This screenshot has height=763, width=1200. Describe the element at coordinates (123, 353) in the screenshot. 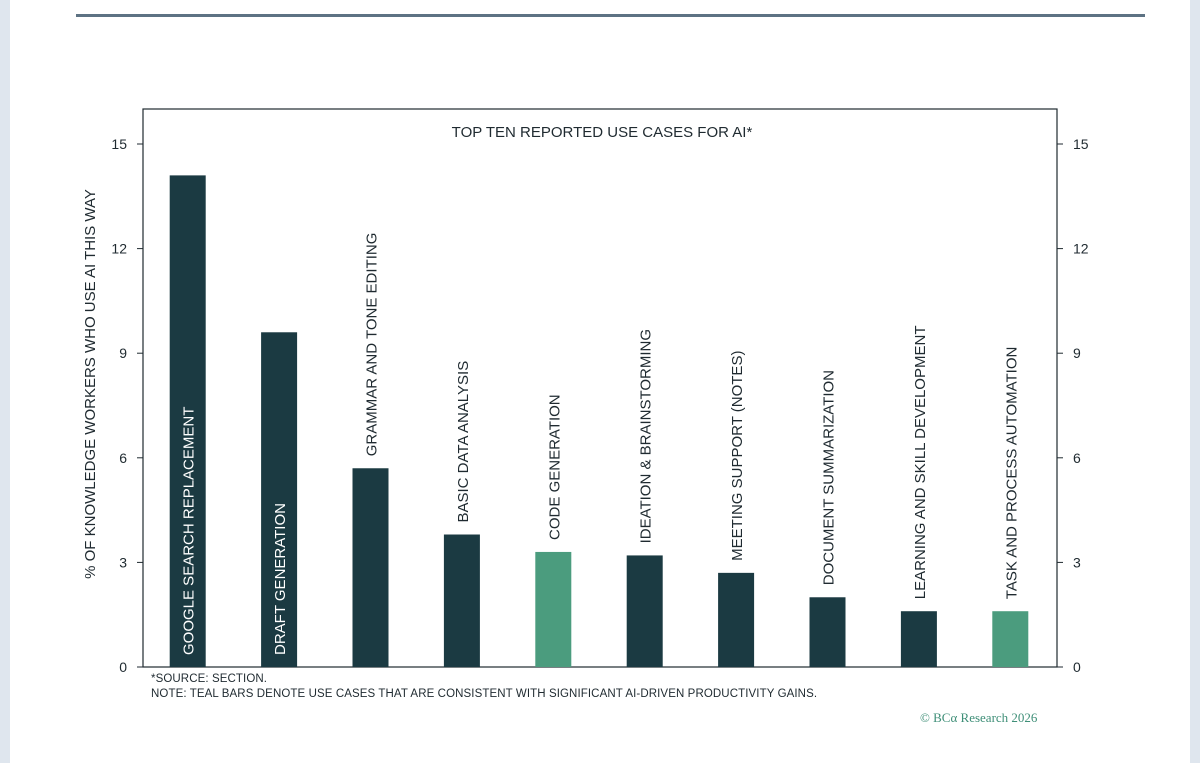

I see `left-tick-label: 9` at that location.